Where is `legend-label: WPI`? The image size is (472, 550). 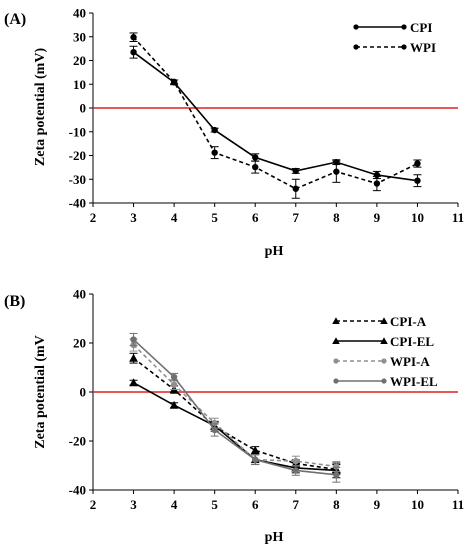
legend-label: WPI is located at coordinates (423, 47).